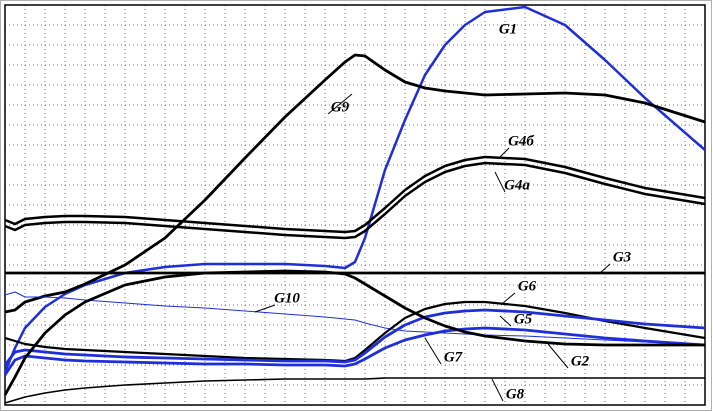 Image resolution: width=713 pixels, height=412 pixels. What do you see at coordinates (527, 286) in the screenshot?
I see `series-label: G6` at bounding box center [527, 286].